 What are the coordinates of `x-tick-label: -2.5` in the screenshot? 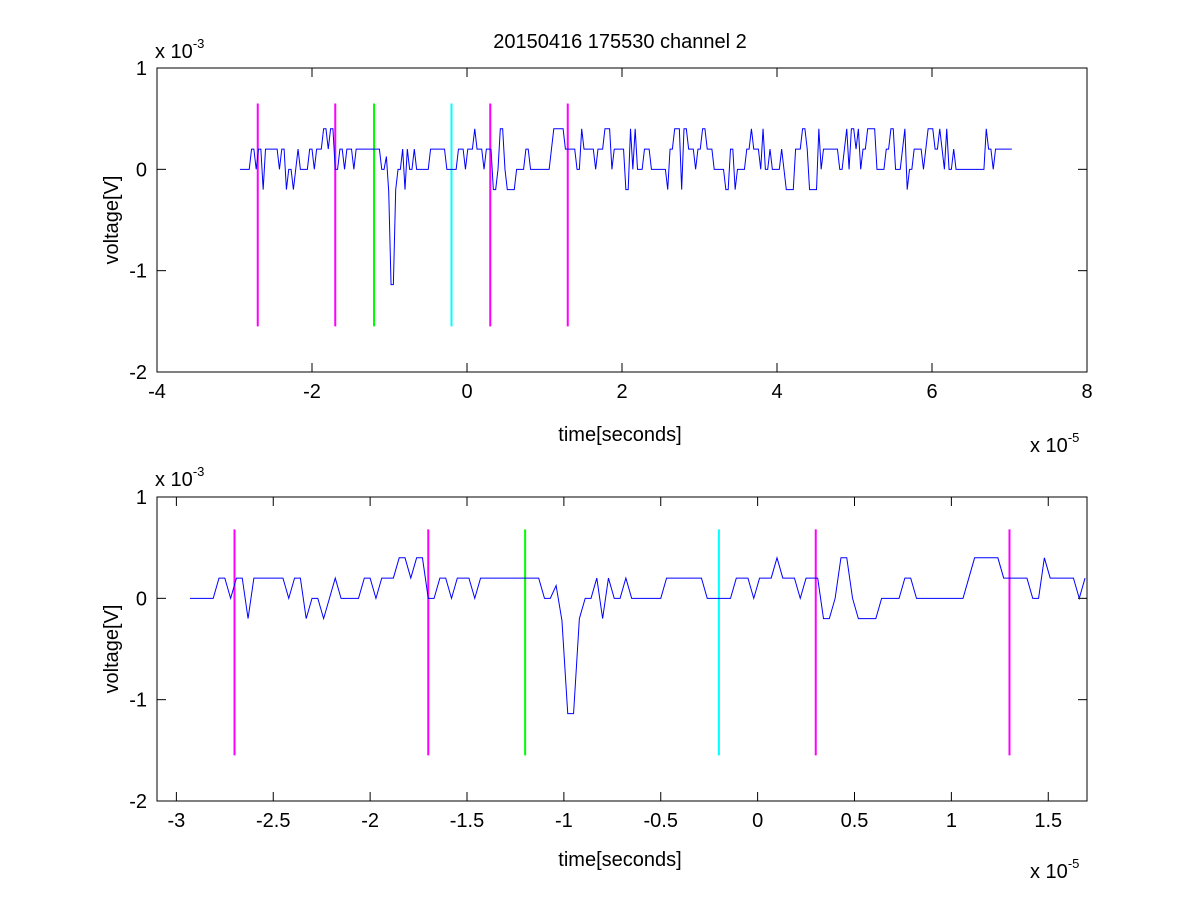 It's located at (273, 821).